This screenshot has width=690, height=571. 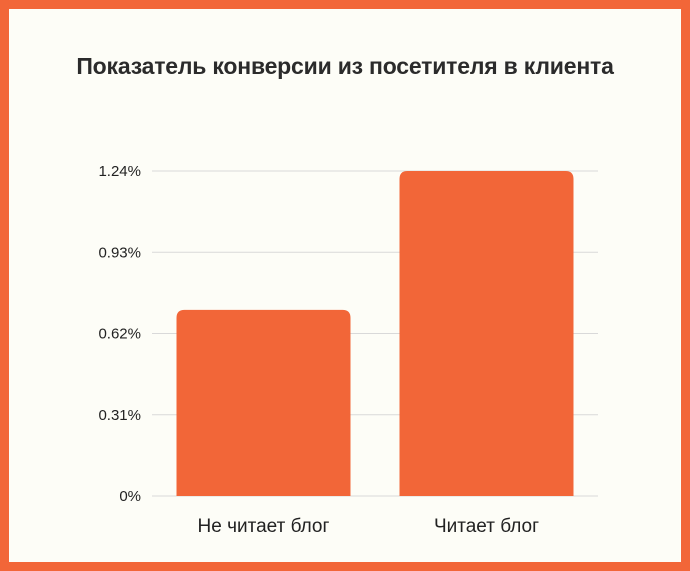 I want to click on y-tick-label: 1.24%, so click(x=119, y=171).